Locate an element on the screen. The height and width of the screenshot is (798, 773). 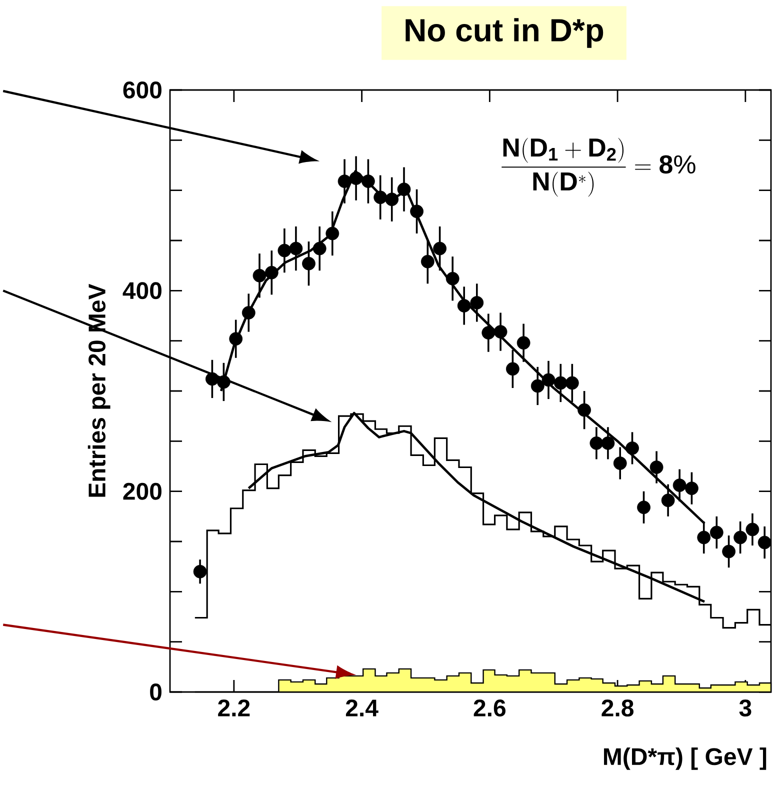
x-tick-label: 2.4 is located at coordinates (362, 708).